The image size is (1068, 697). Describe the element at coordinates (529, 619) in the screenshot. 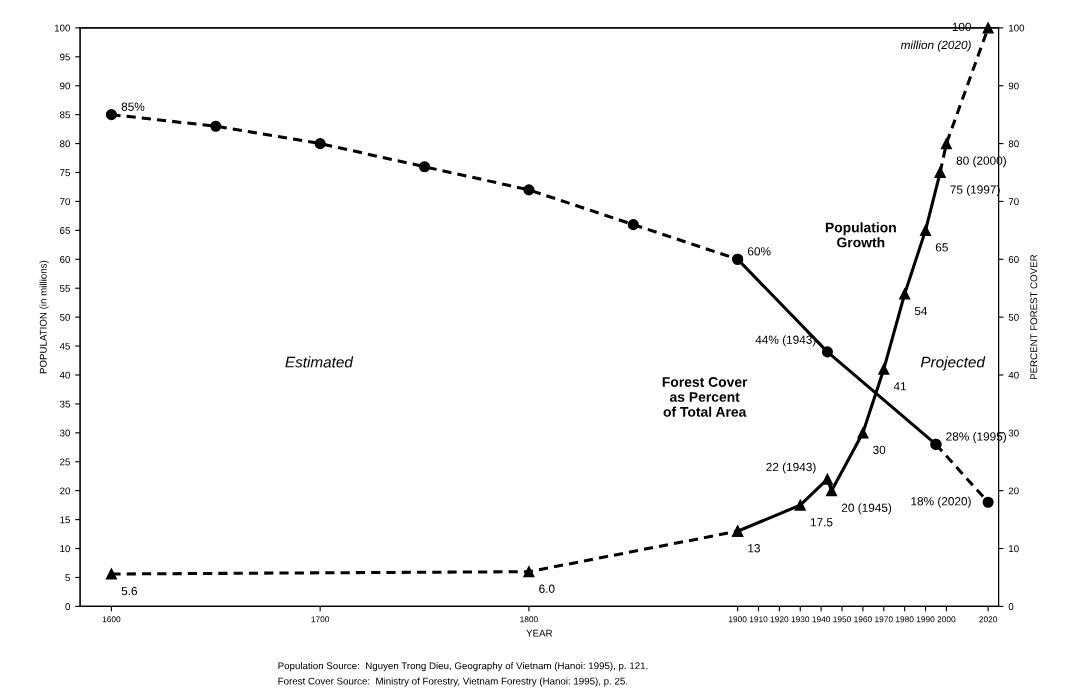

I see `x-tick-label: 1800` at that location.